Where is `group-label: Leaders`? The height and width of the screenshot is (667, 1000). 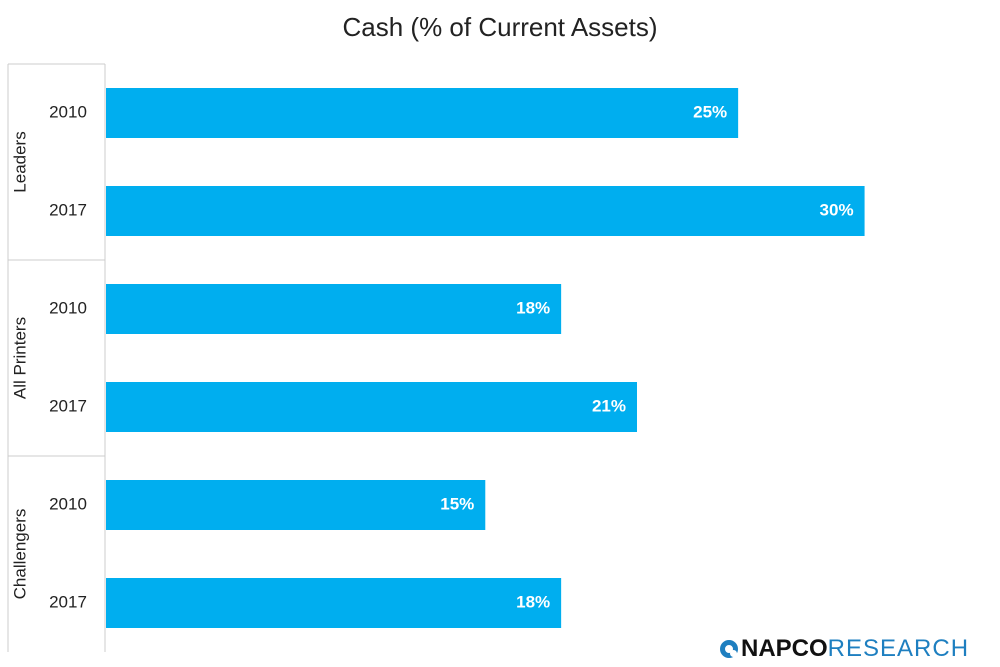 group-label: Leaders is located at coordinates (19, 161).